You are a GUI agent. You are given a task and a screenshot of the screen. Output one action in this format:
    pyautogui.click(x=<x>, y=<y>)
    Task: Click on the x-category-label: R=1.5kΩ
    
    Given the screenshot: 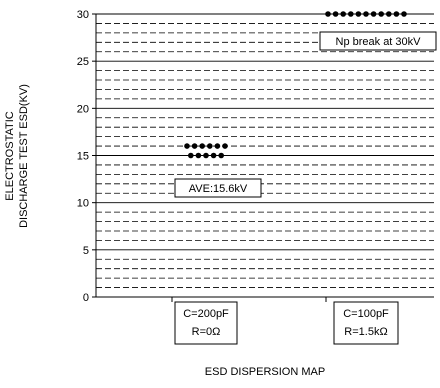 What is the action you would take?
    pyautogui.click(x=365, y=332)
    